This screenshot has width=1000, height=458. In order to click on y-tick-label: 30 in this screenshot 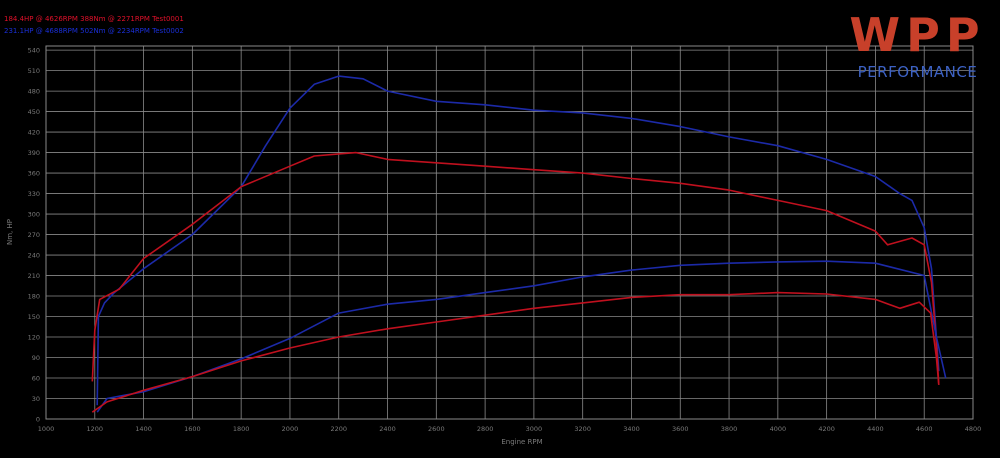, I will do `click(36, 399)`.